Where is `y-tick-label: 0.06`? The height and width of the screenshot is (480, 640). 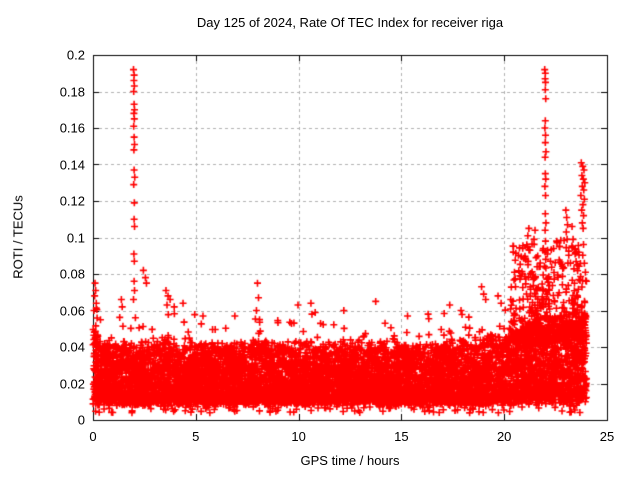 y-tick-label: 0.06 is located at coordinates (72, 310).